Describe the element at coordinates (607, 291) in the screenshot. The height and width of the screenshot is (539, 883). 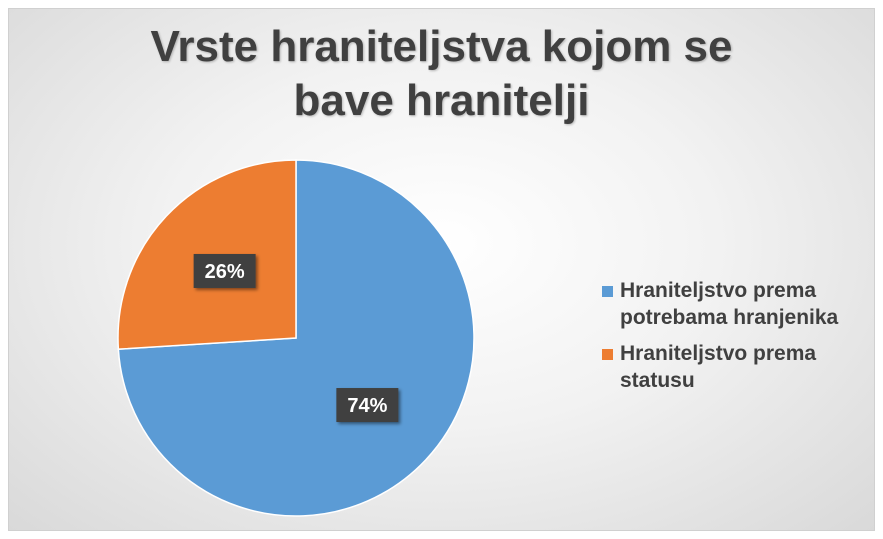
I see `legend-swatch-potrebama` at that location.